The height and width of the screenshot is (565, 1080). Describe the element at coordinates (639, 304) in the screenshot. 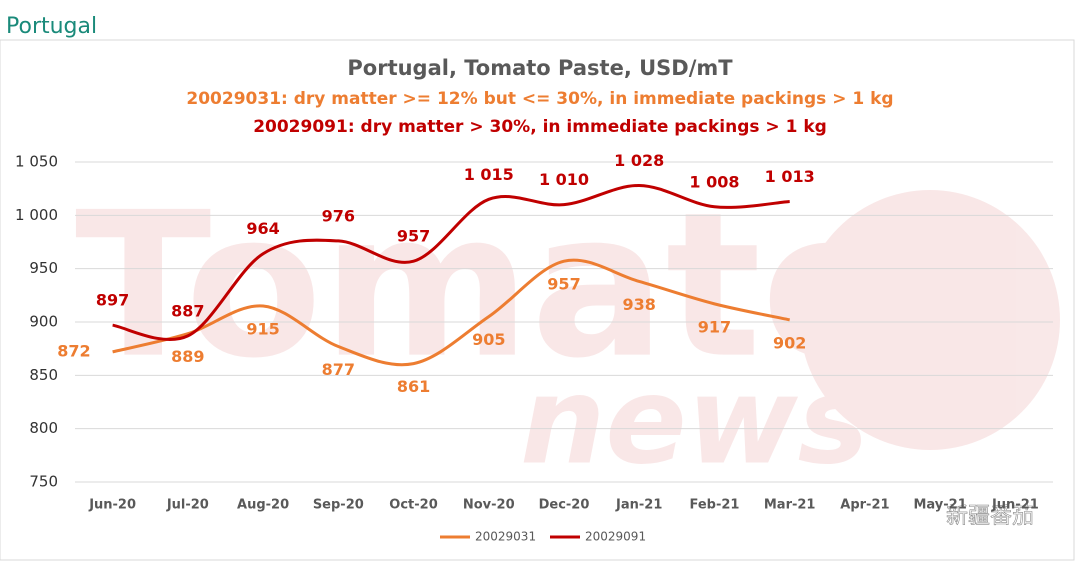

I see `data-label: 938` at that location.